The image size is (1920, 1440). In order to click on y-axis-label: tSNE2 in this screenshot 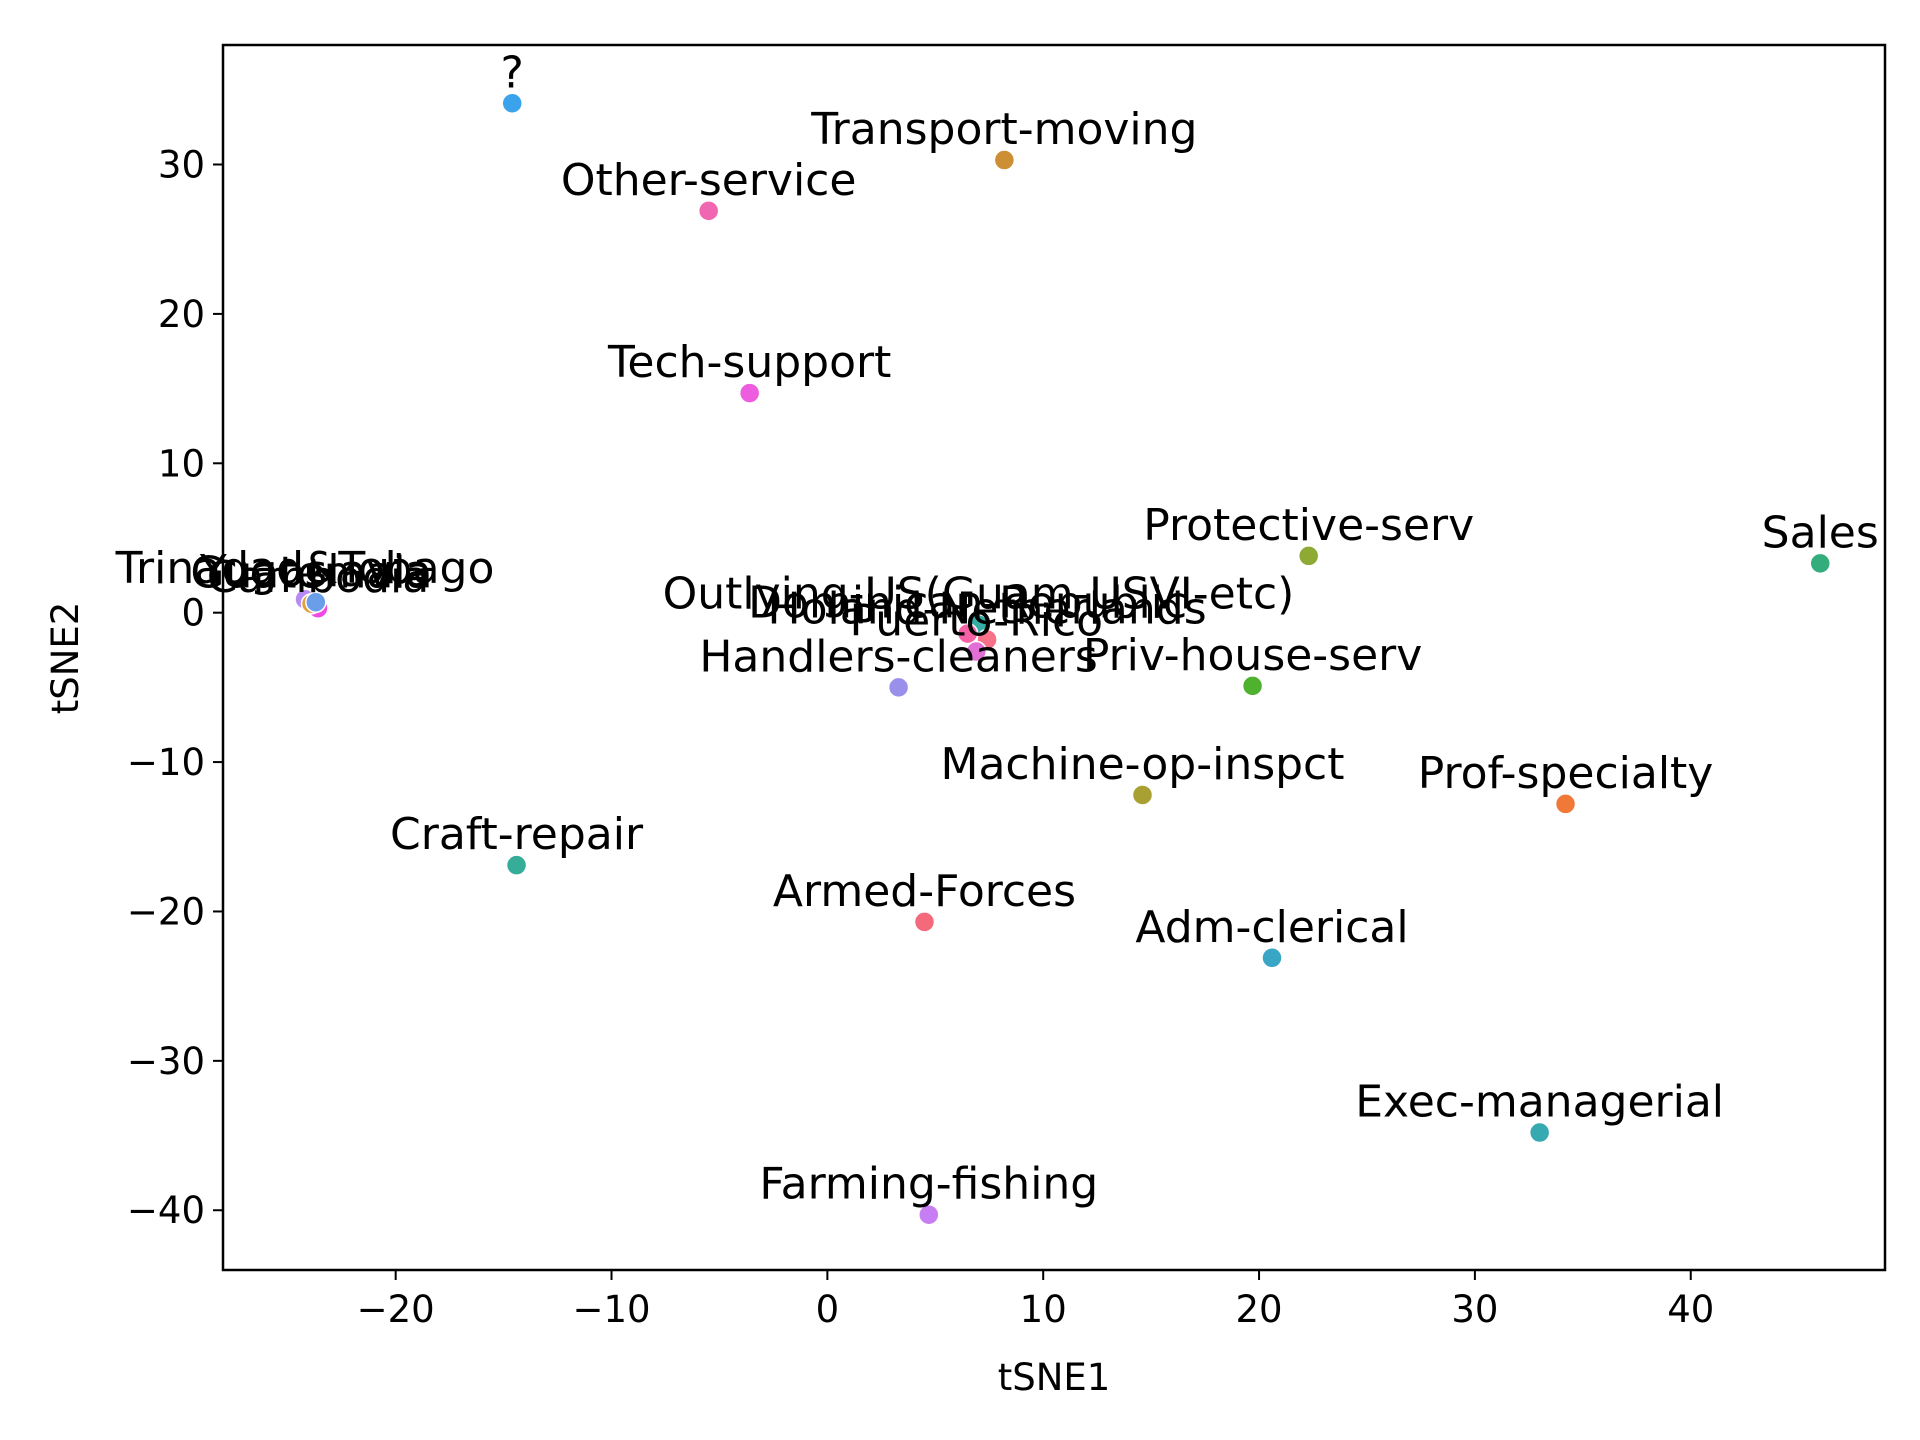, I will do `click(65, 658)`.